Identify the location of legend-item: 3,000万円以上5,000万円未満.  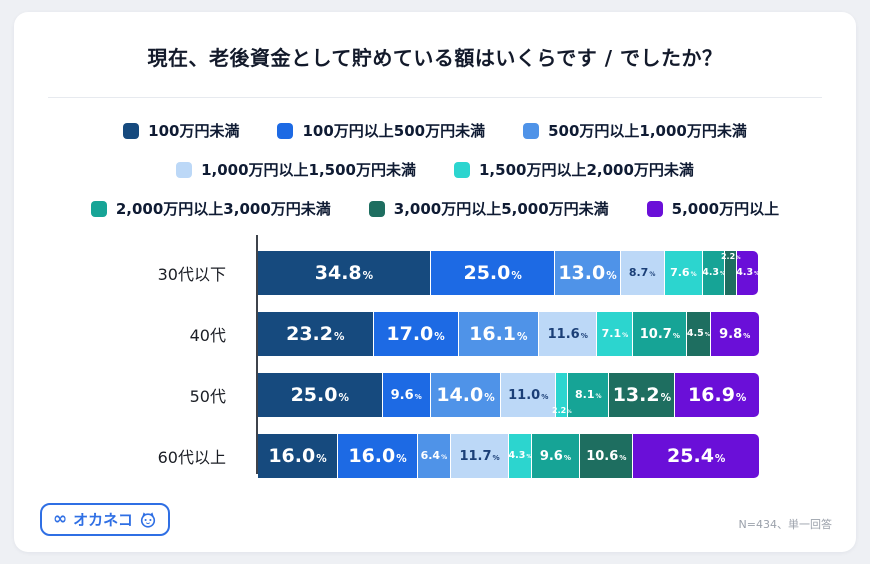
(488, 208).